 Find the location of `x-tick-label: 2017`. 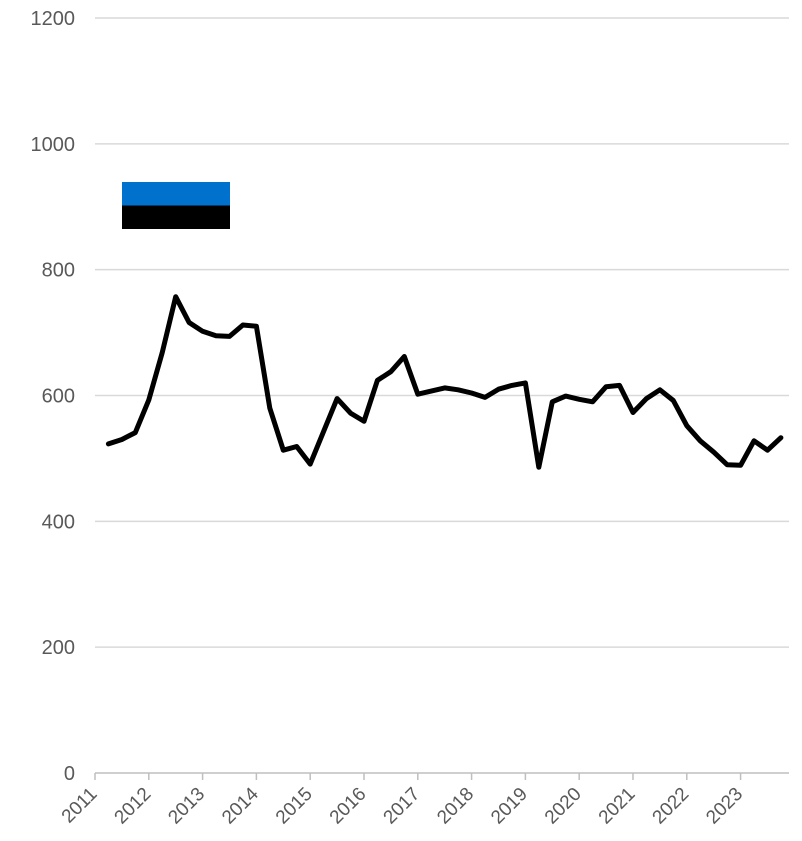

x-tick-label: 2017 is located at coordinates (402, 806).